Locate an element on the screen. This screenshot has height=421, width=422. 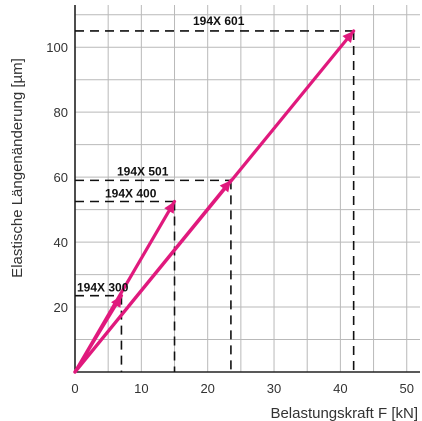
x-tick-label: 40 is located at coordinates (340, 388).